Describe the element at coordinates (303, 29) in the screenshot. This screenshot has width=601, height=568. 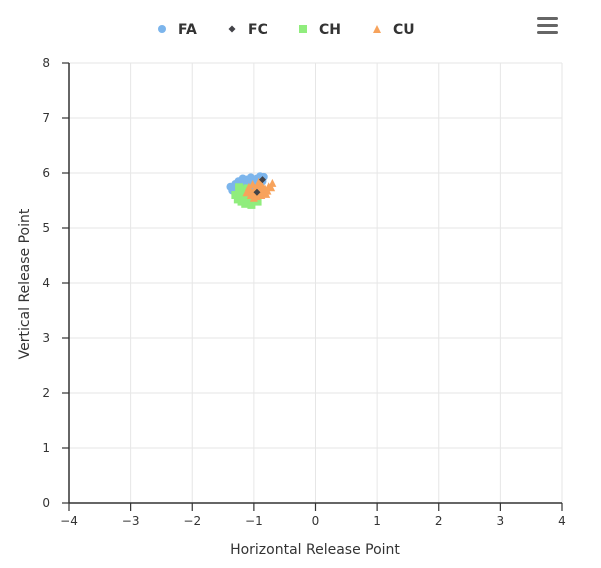
I see `legend-square-icon` at that location.